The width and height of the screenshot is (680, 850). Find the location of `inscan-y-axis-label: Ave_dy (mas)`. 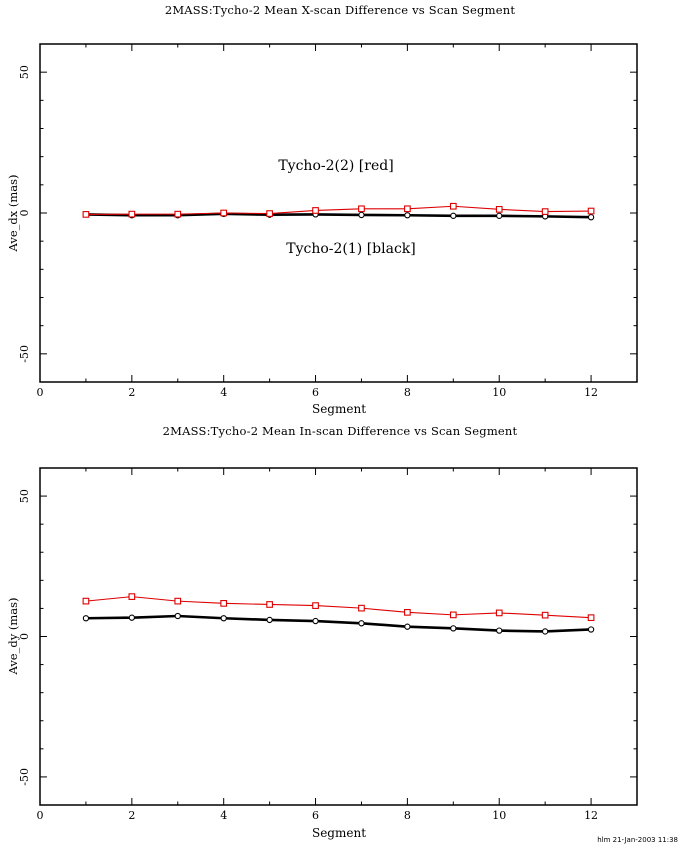

inscan-y-axis-label: Ave_dy (mas) is located at coordinates (13, 636).